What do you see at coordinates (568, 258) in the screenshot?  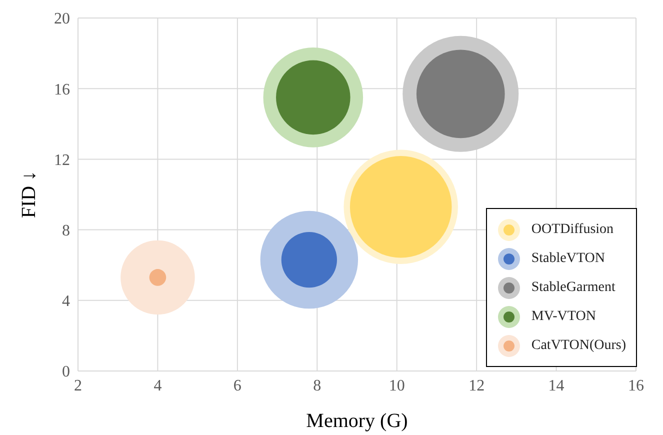 I see `legend-label: StableVTON` at bounding box center [568, 258].